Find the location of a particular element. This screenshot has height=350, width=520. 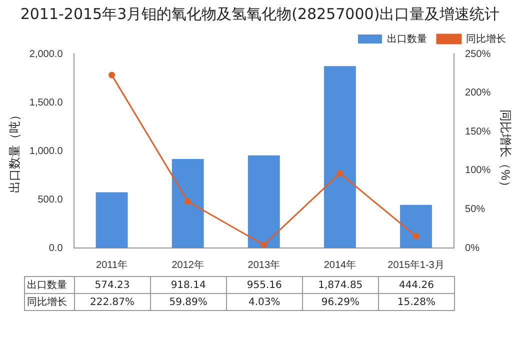

y2-tick-label: 250% is located at coordinates (478, 54).